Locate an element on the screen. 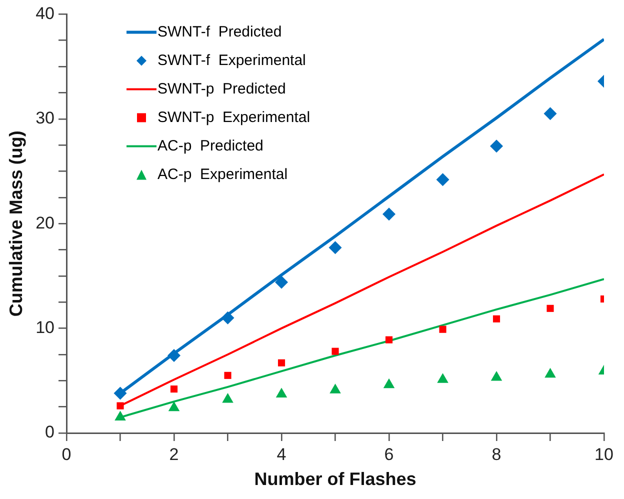  x-tick-label: 4 is located at coordinates (281, 454).